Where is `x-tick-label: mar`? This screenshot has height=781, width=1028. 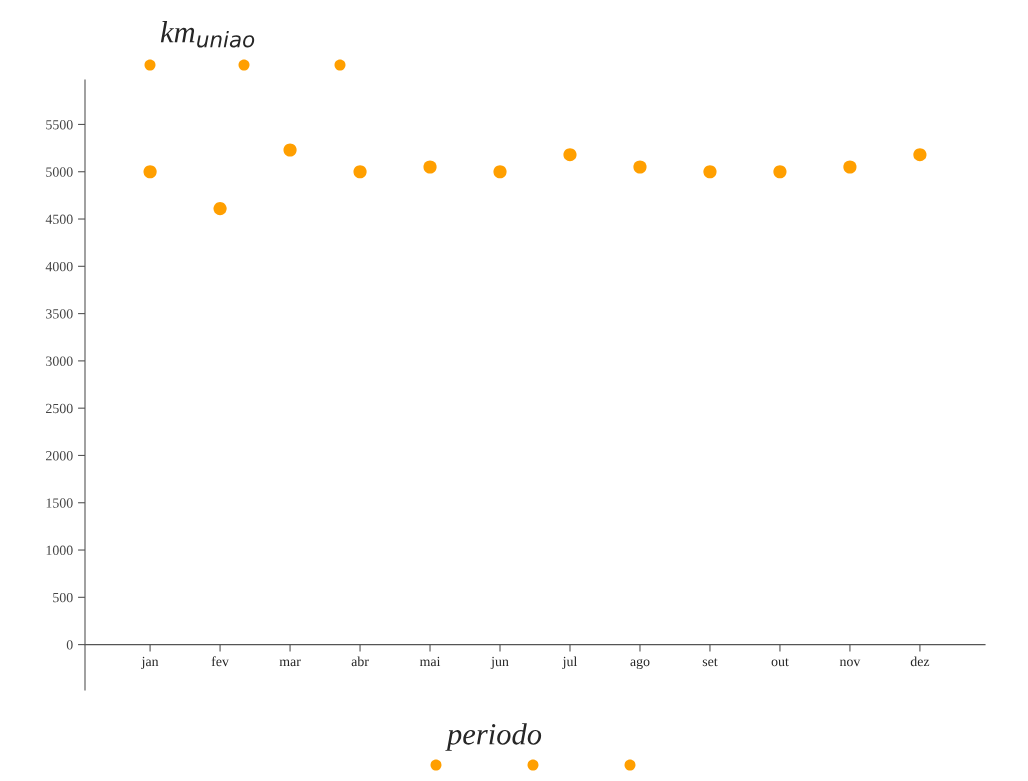
x-tick-label: mar is located at coordinates (290, 663).